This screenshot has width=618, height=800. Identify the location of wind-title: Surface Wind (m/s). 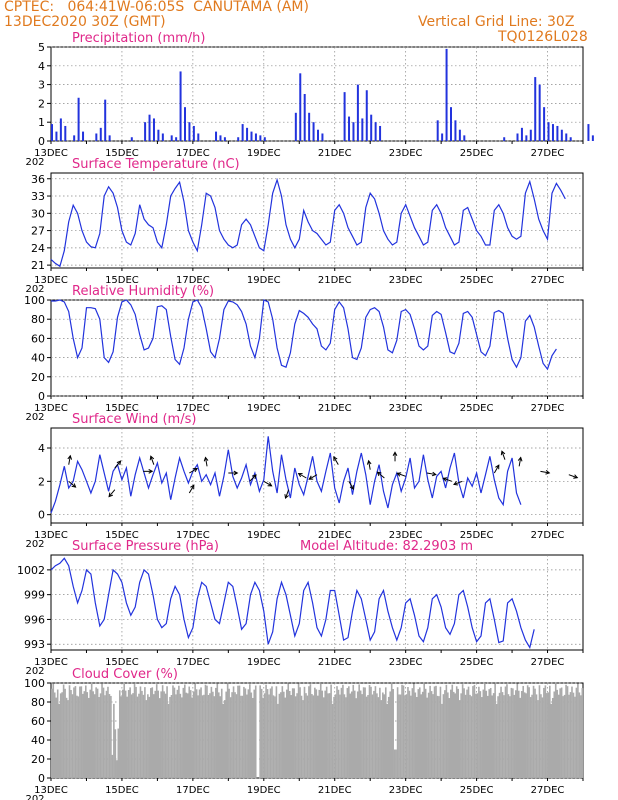
(134, 419).